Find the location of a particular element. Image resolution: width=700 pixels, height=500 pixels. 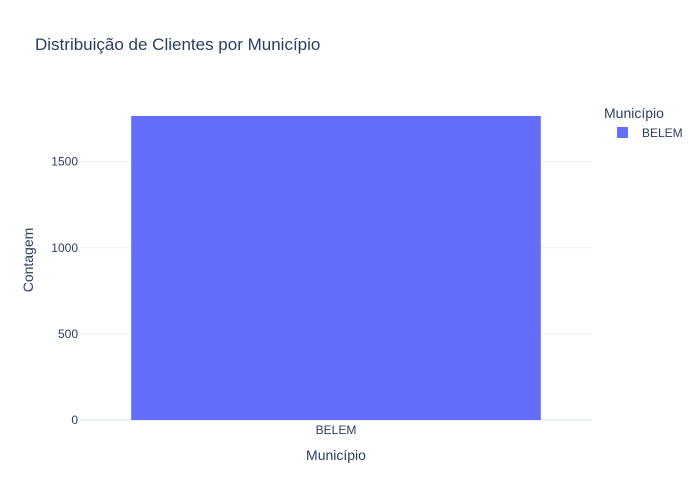

chart-title: Distribuição de Clientes por Município is located at coordinates (177, 44).